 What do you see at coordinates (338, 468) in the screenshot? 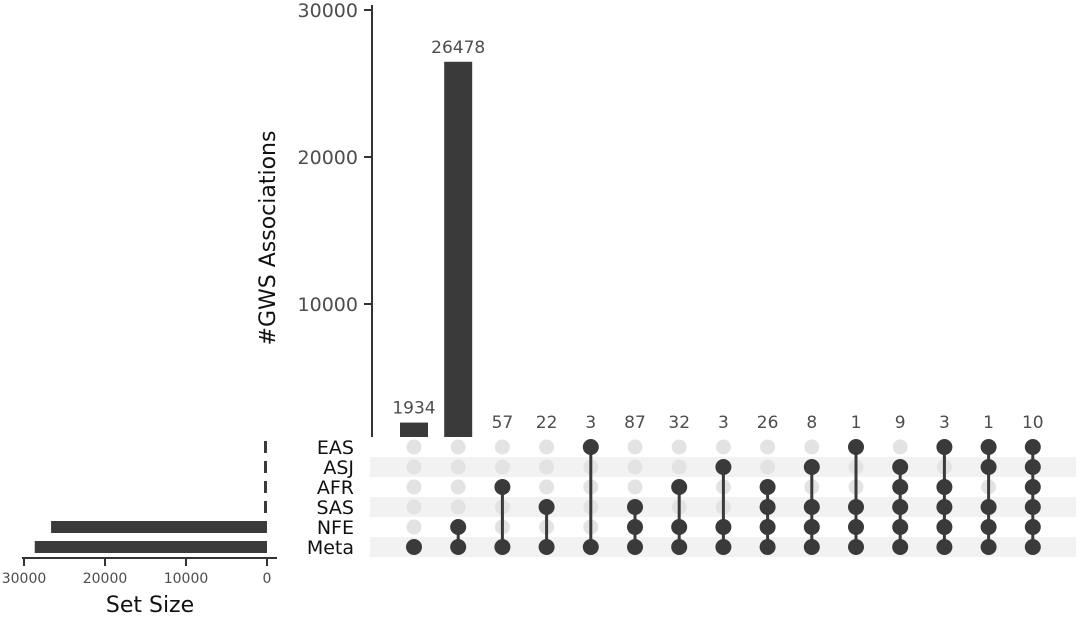
I see `set-label: ASJ` at bounding box center [338, 468].